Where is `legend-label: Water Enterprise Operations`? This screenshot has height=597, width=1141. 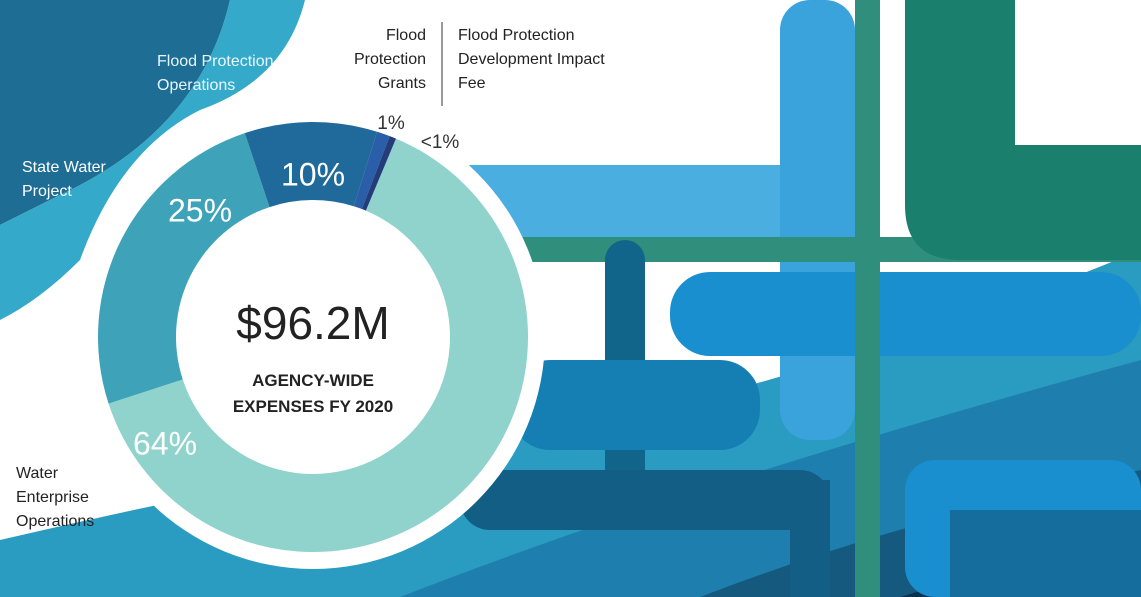 legend-label: Water Enterprise Operations is located at coordinates (55, 497).